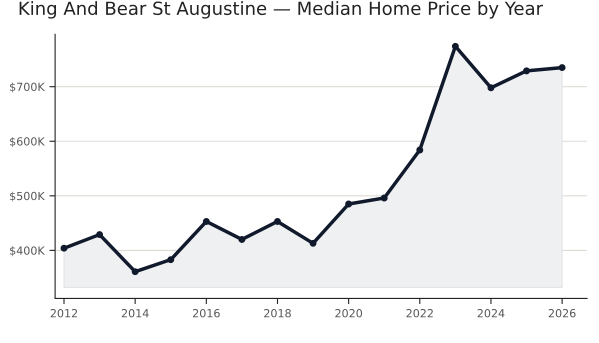 This screenshot has width=599, height=343. What do you see at coordinates (27, 142) in the screenshot?
I see `y-tick-label: $600K` at bounding box center [27, 142].